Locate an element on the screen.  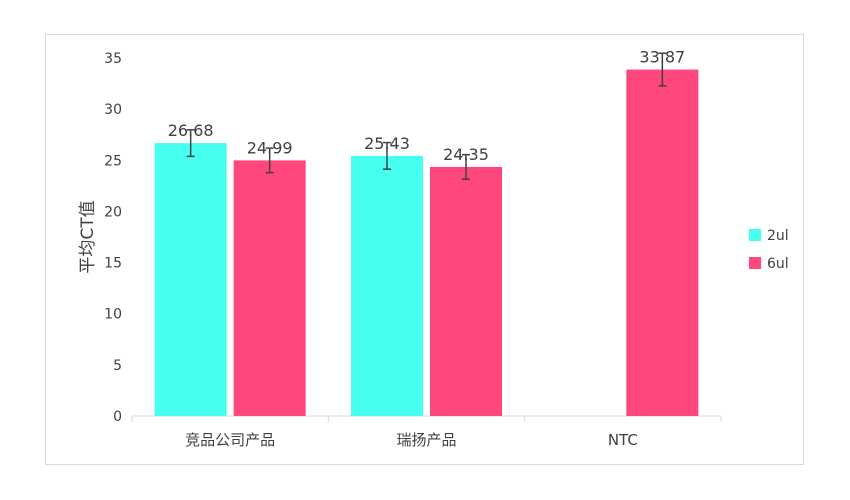
y-axis-title: 平均CT值 is located at coordinates (88, 236).